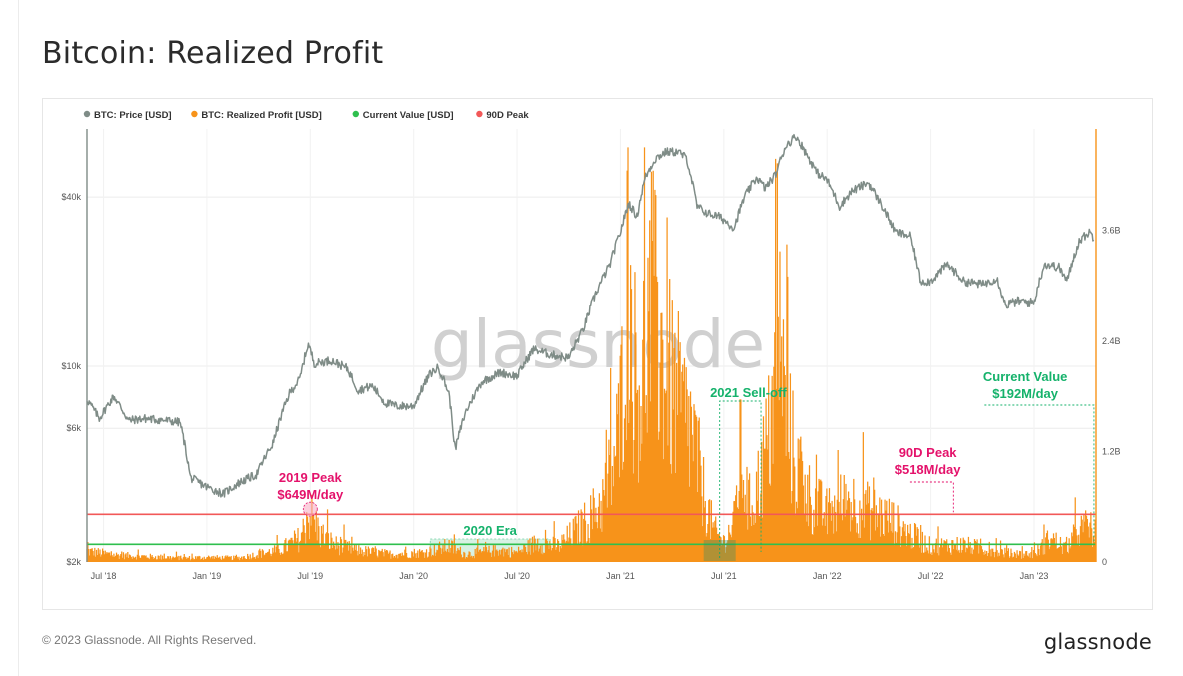 This screenshot has width=1183, height=676. What do you see at coordinates (73, 562) in the screenshot?
I see `left-axis-tick-label: $2k` at bounding box center [73, 562].